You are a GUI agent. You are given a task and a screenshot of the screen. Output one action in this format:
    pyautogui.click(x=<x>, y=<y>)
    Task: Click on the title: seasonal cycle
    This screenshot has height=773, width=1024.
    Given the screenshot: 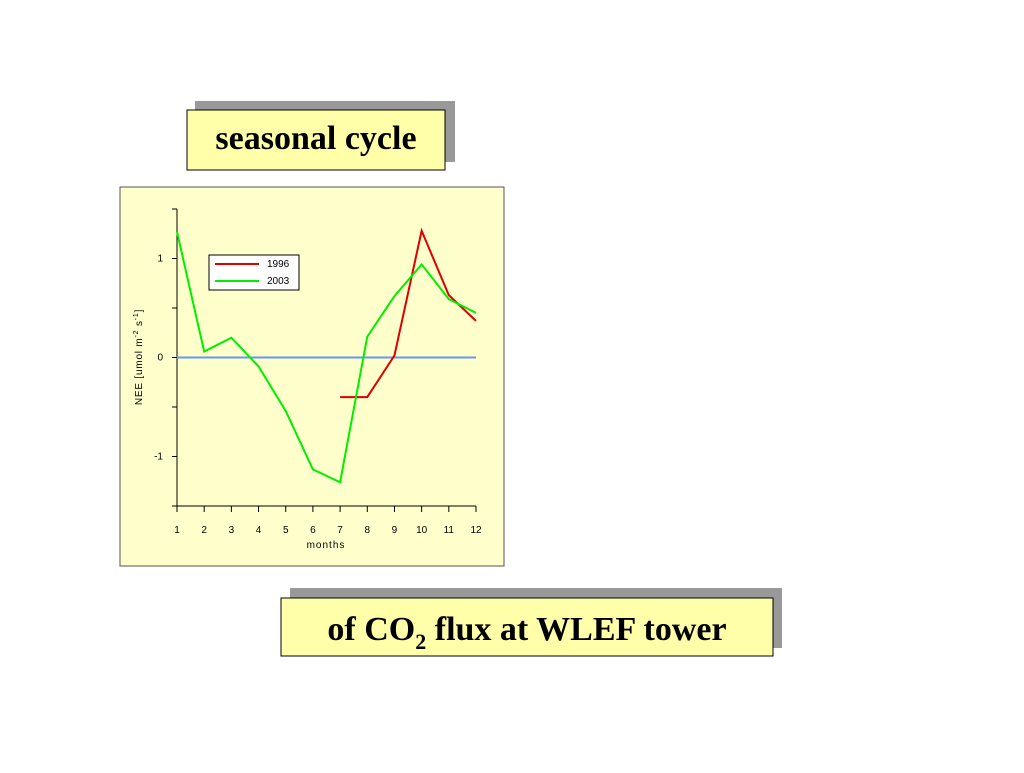 What is the action you would take?
    pyautogui.click(x=315, y=138)
    